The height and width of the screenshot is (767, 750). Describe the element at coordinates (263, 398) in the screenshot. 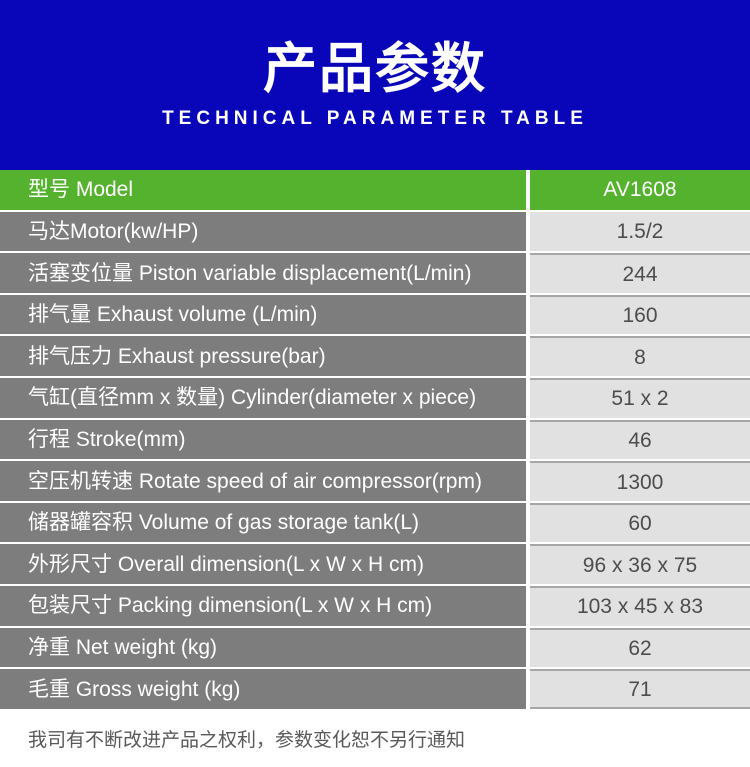

I see `row-label: 气缸(直径mm x 数量) Cylinder(diameter x piece)` at that location.